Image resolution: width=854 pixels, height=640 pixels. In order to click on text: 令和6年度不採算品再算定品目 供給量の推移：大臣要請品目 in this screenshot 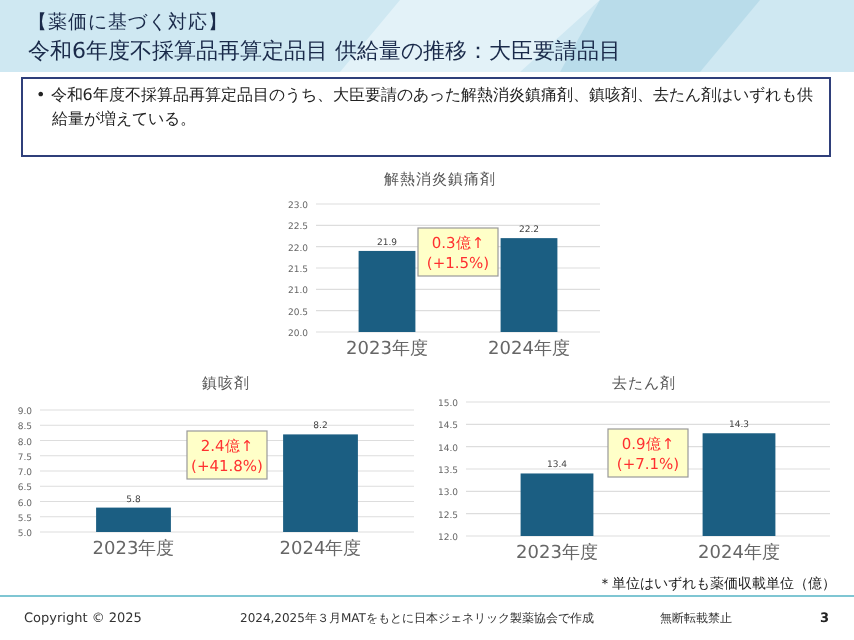, I will do `click(324, 51)`.